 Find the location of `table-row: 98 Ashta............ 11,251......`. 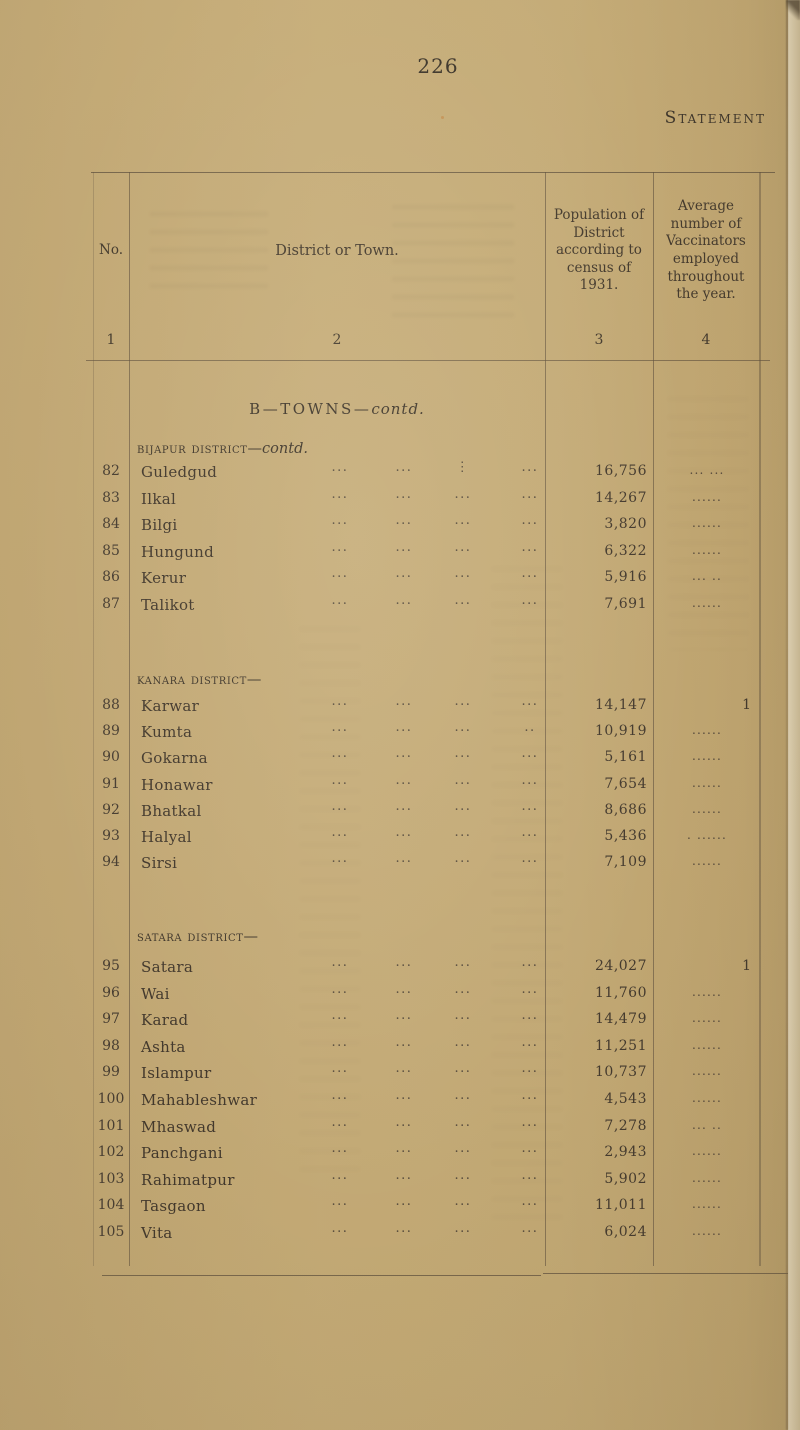

table-row: 98 Ashta............ 11,251...... is located at coordinates (426, 1046).